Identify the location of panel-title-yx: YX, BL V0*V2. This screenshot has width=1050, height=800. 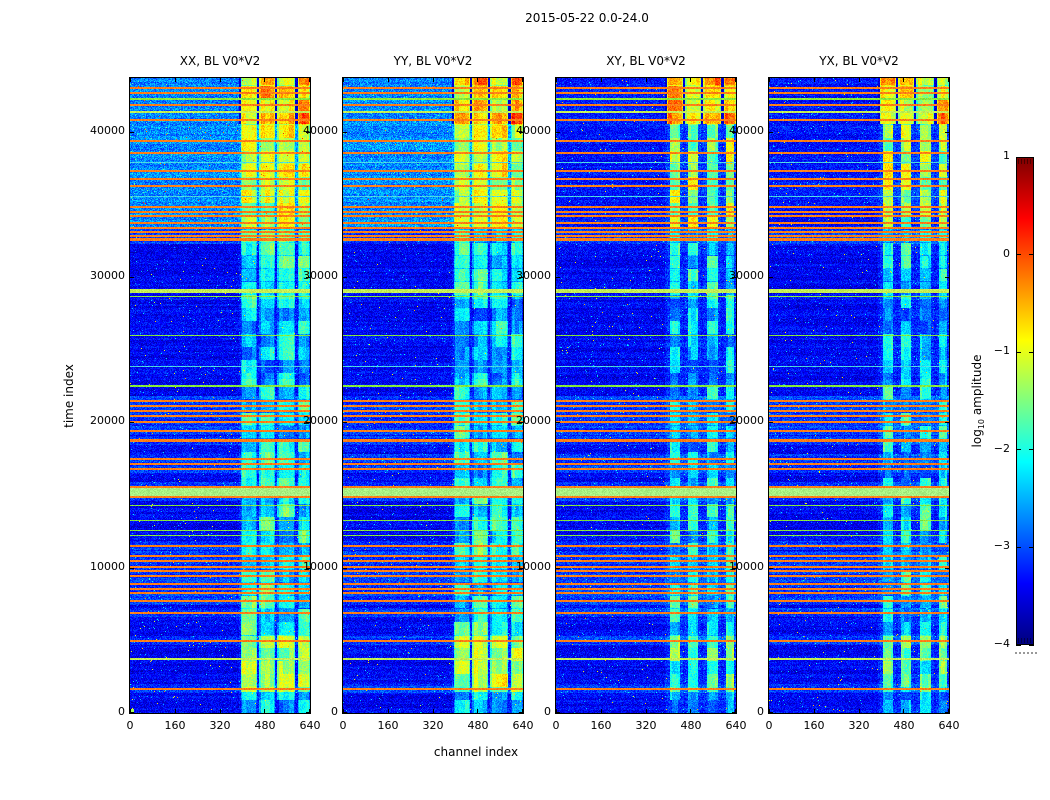
(859, 61).